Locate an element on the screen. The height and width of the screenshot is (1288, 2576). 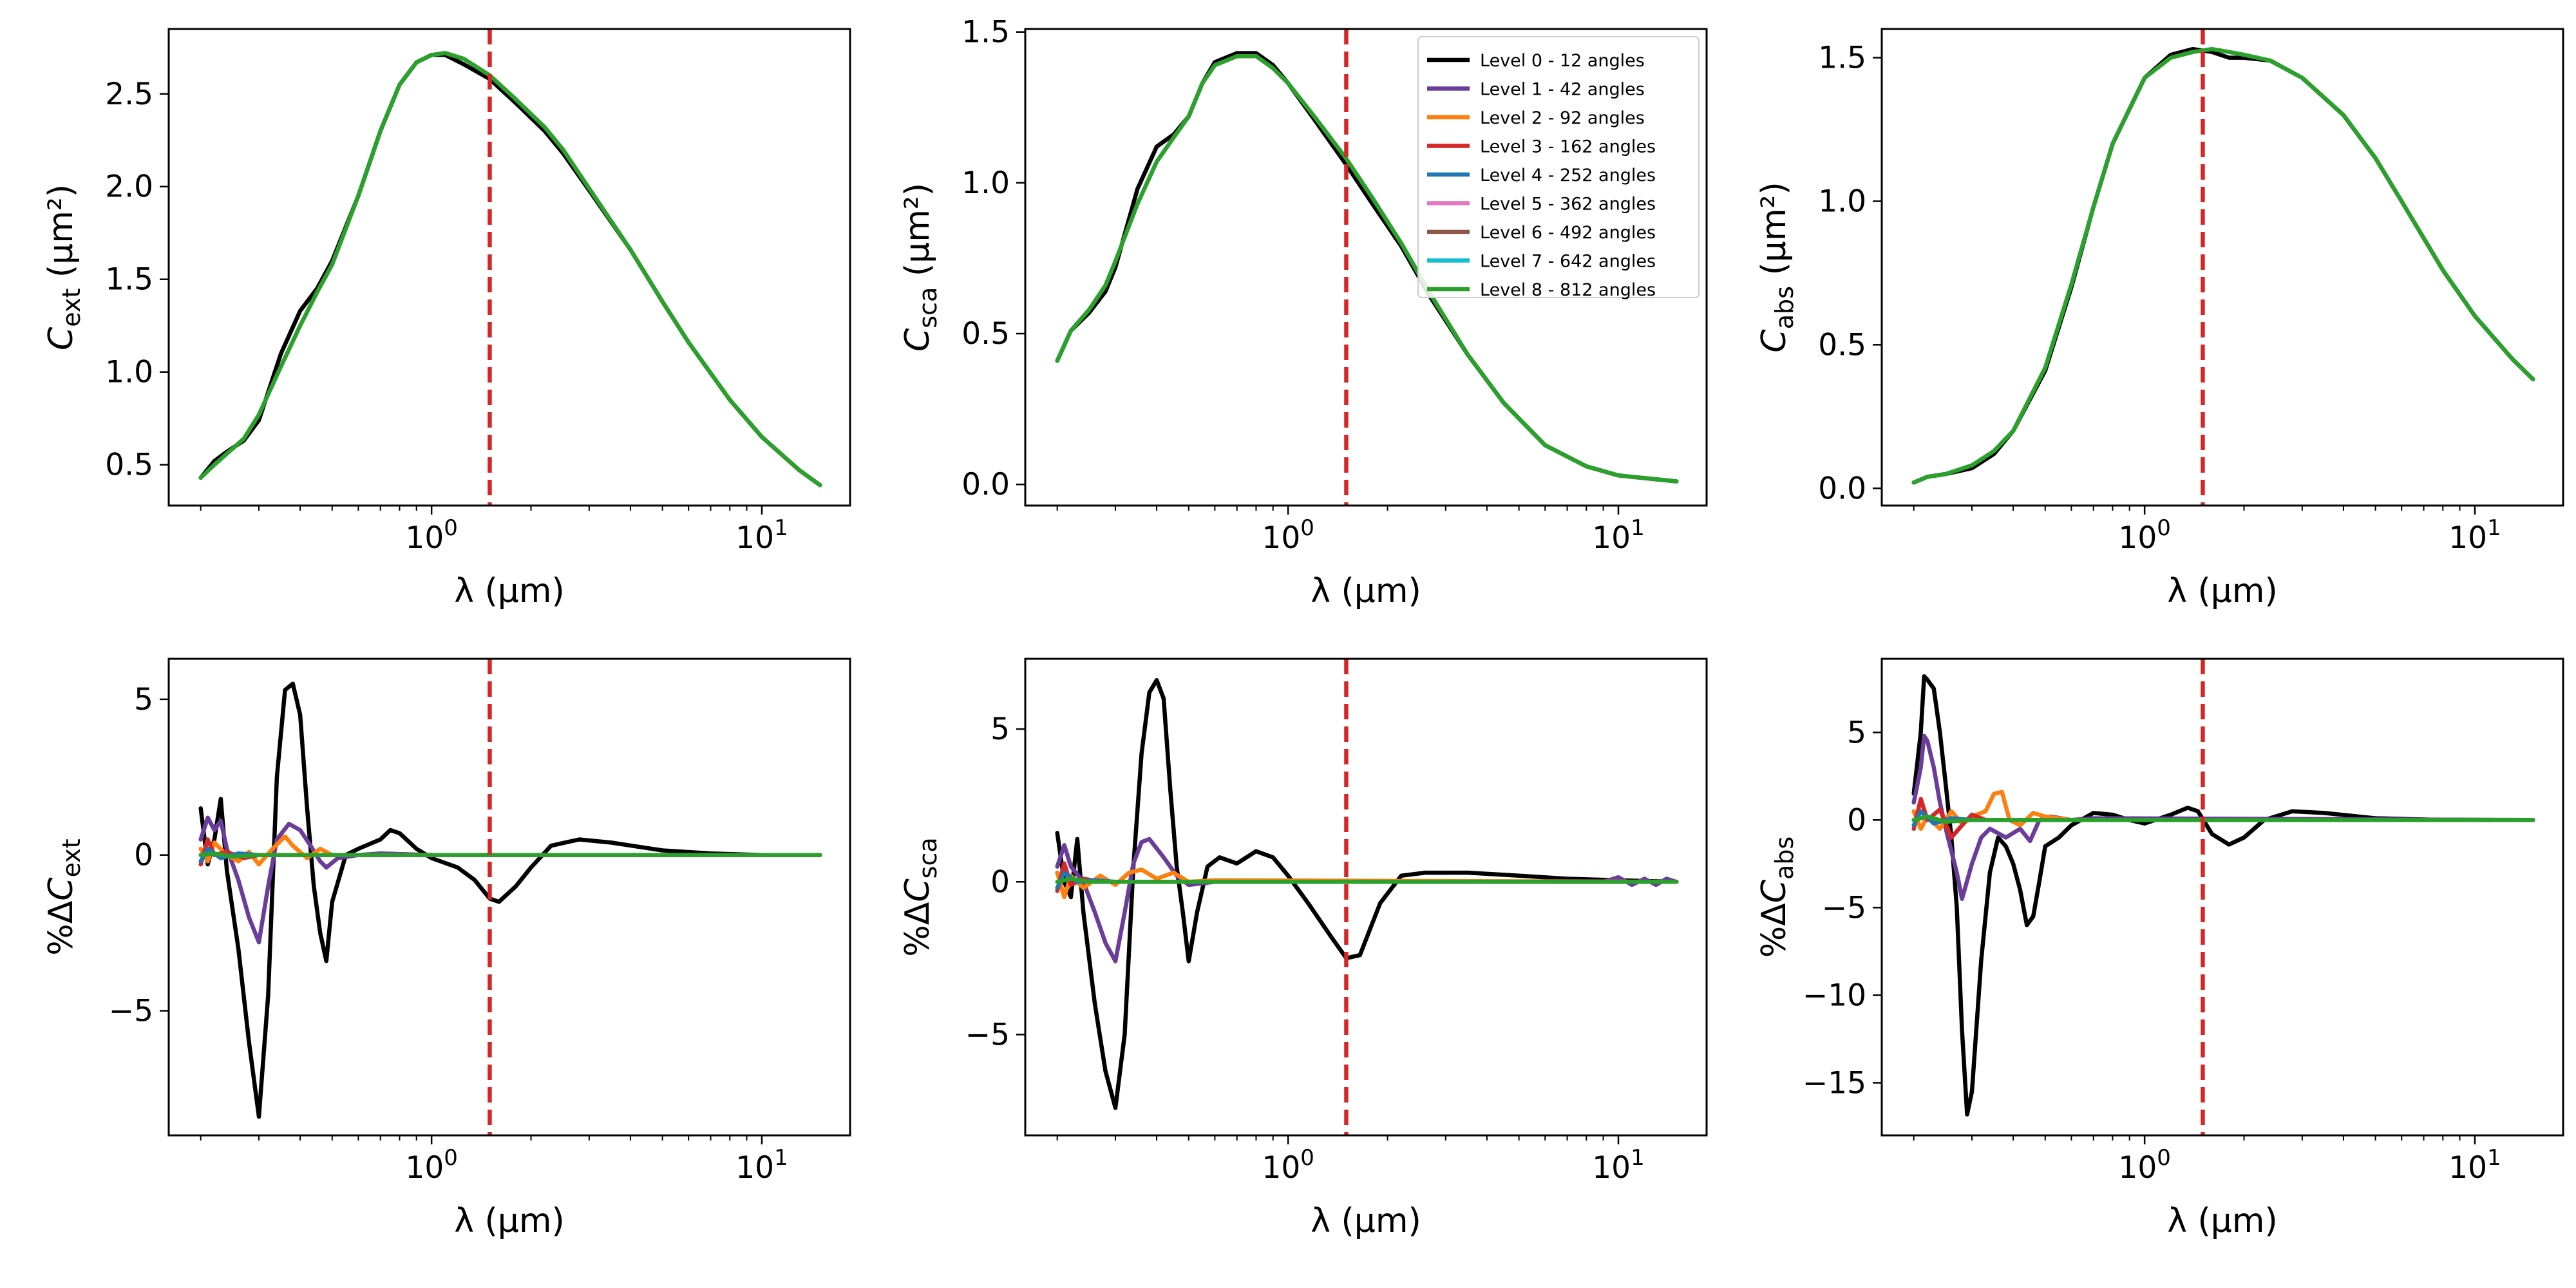
y-tick-label: −15 is located at coordinates (1834, 1083).